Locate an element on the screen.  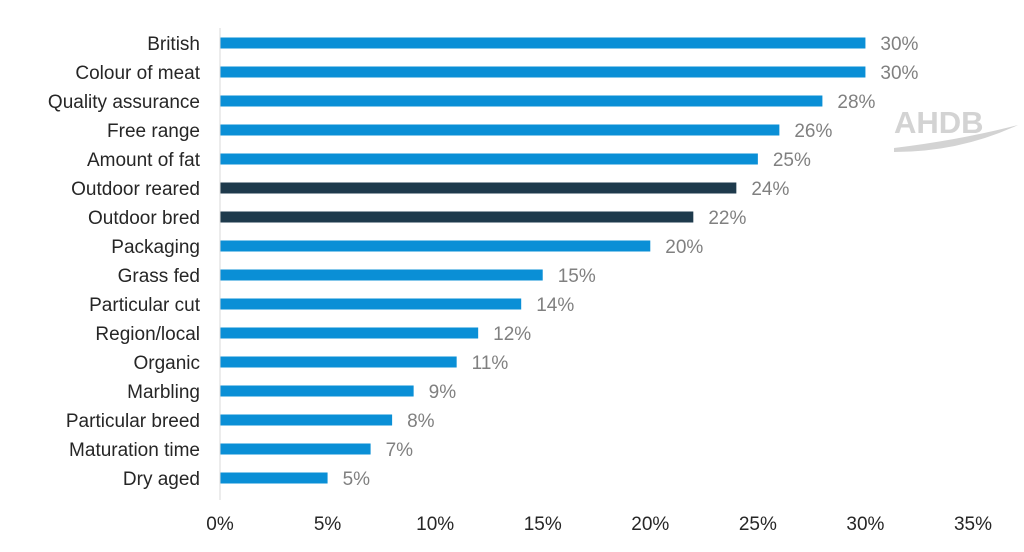
bar-region-local is located at coordinates (349, 333).